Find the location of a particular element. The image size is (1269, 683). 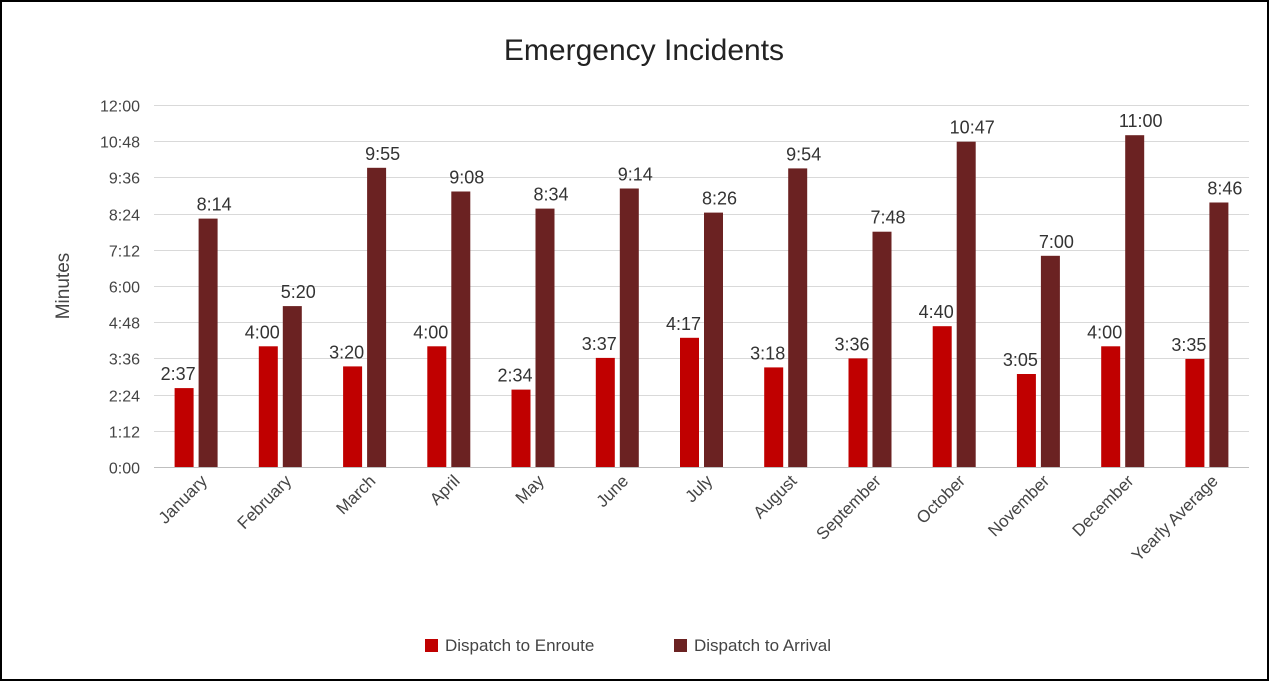

data-label: 4:40 is located at coordinates (936, 312).